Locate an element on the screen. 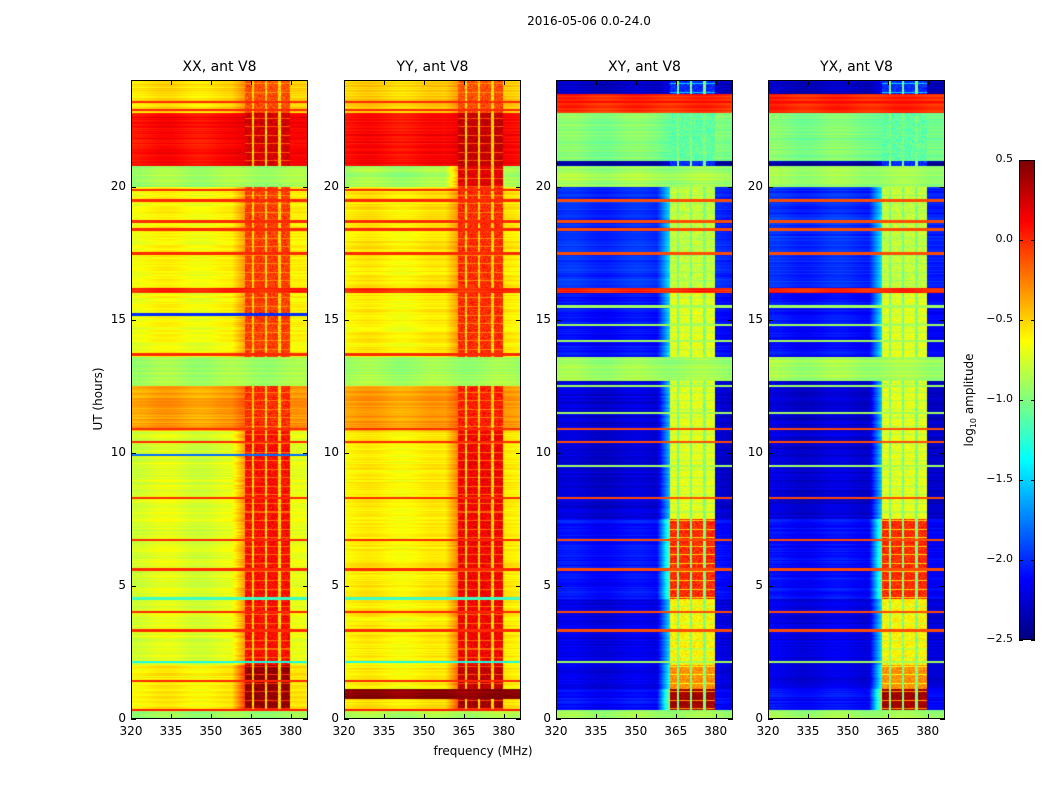 The height and width of the screenshot is (800, 1050). panel-title: YY, ant V8 is located at coordinates (432, 67).